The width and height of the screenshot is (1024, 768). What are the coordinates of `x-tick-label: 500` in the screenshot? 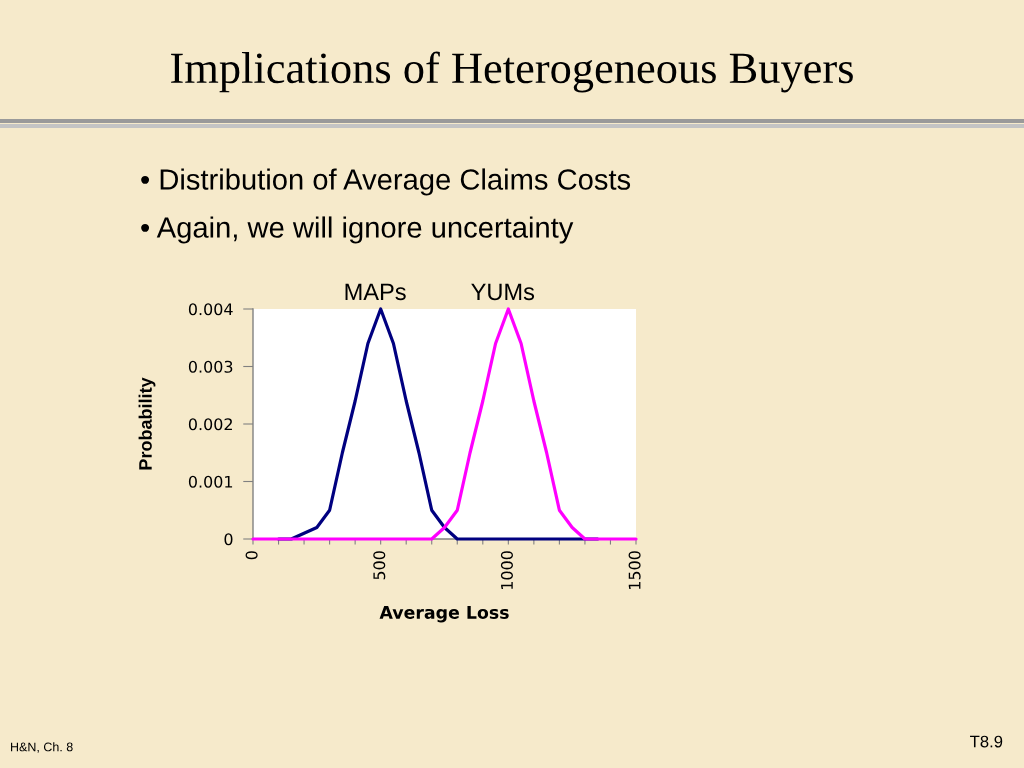 It's located at (379, 565).